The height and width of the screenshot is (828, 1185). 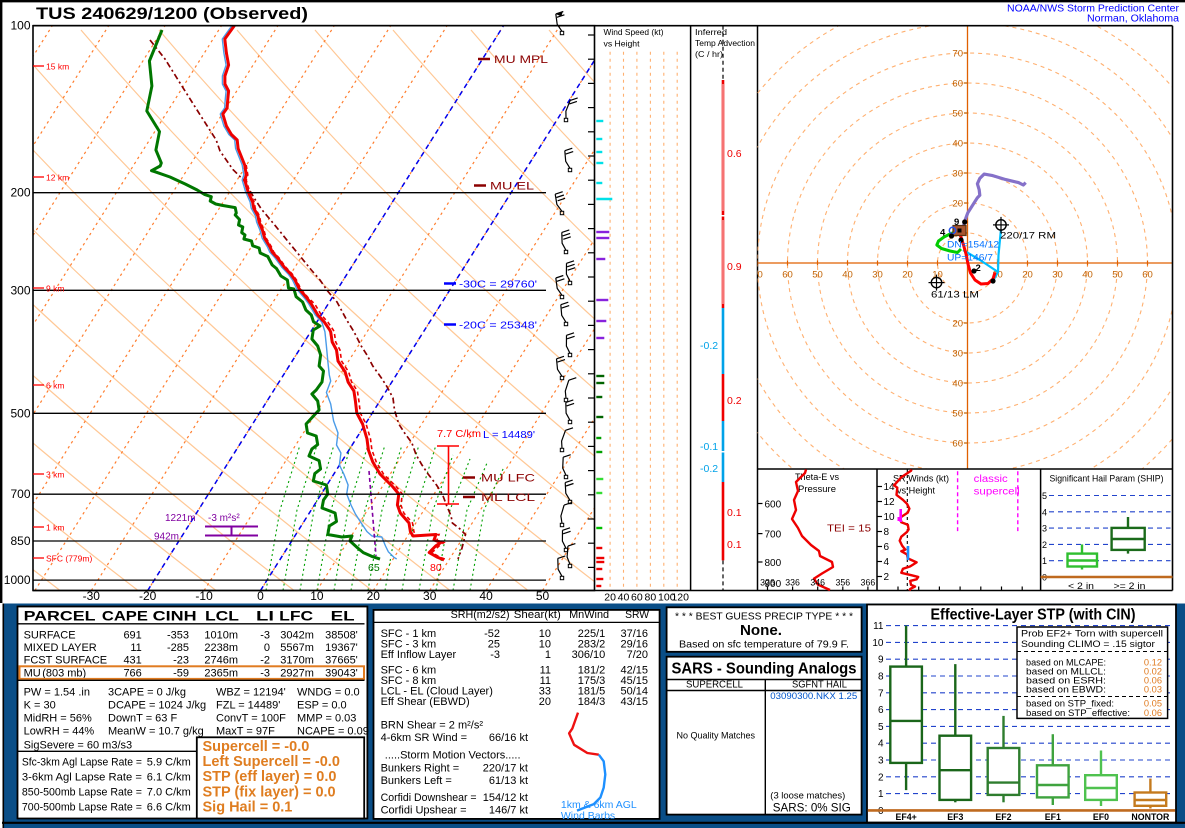 I want to click on svg-text: Shear(kt), so click(x=537, y=615).